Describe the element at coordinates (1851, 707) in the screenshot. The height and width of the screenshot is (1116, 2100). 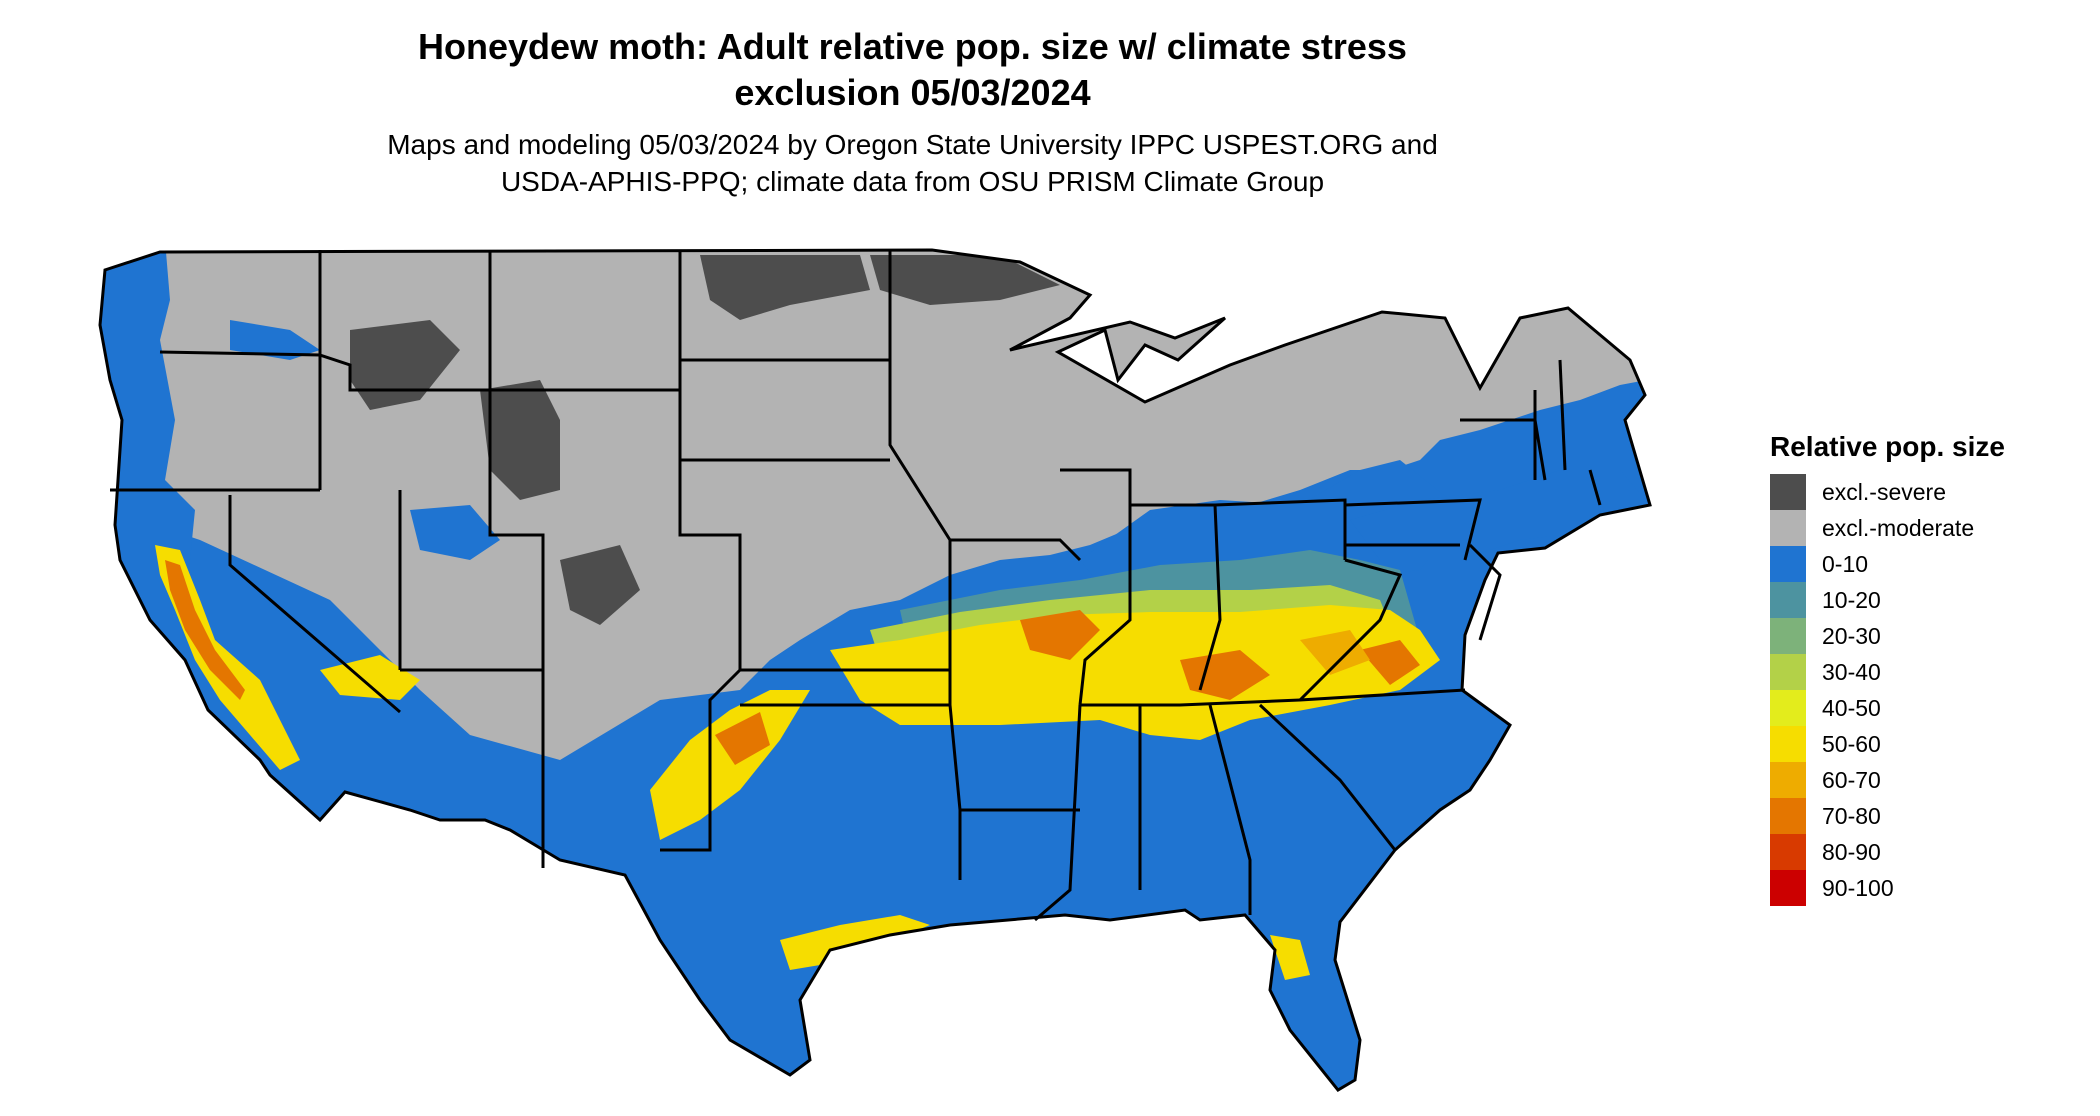
I see `legend-label: 40-50` at that location.